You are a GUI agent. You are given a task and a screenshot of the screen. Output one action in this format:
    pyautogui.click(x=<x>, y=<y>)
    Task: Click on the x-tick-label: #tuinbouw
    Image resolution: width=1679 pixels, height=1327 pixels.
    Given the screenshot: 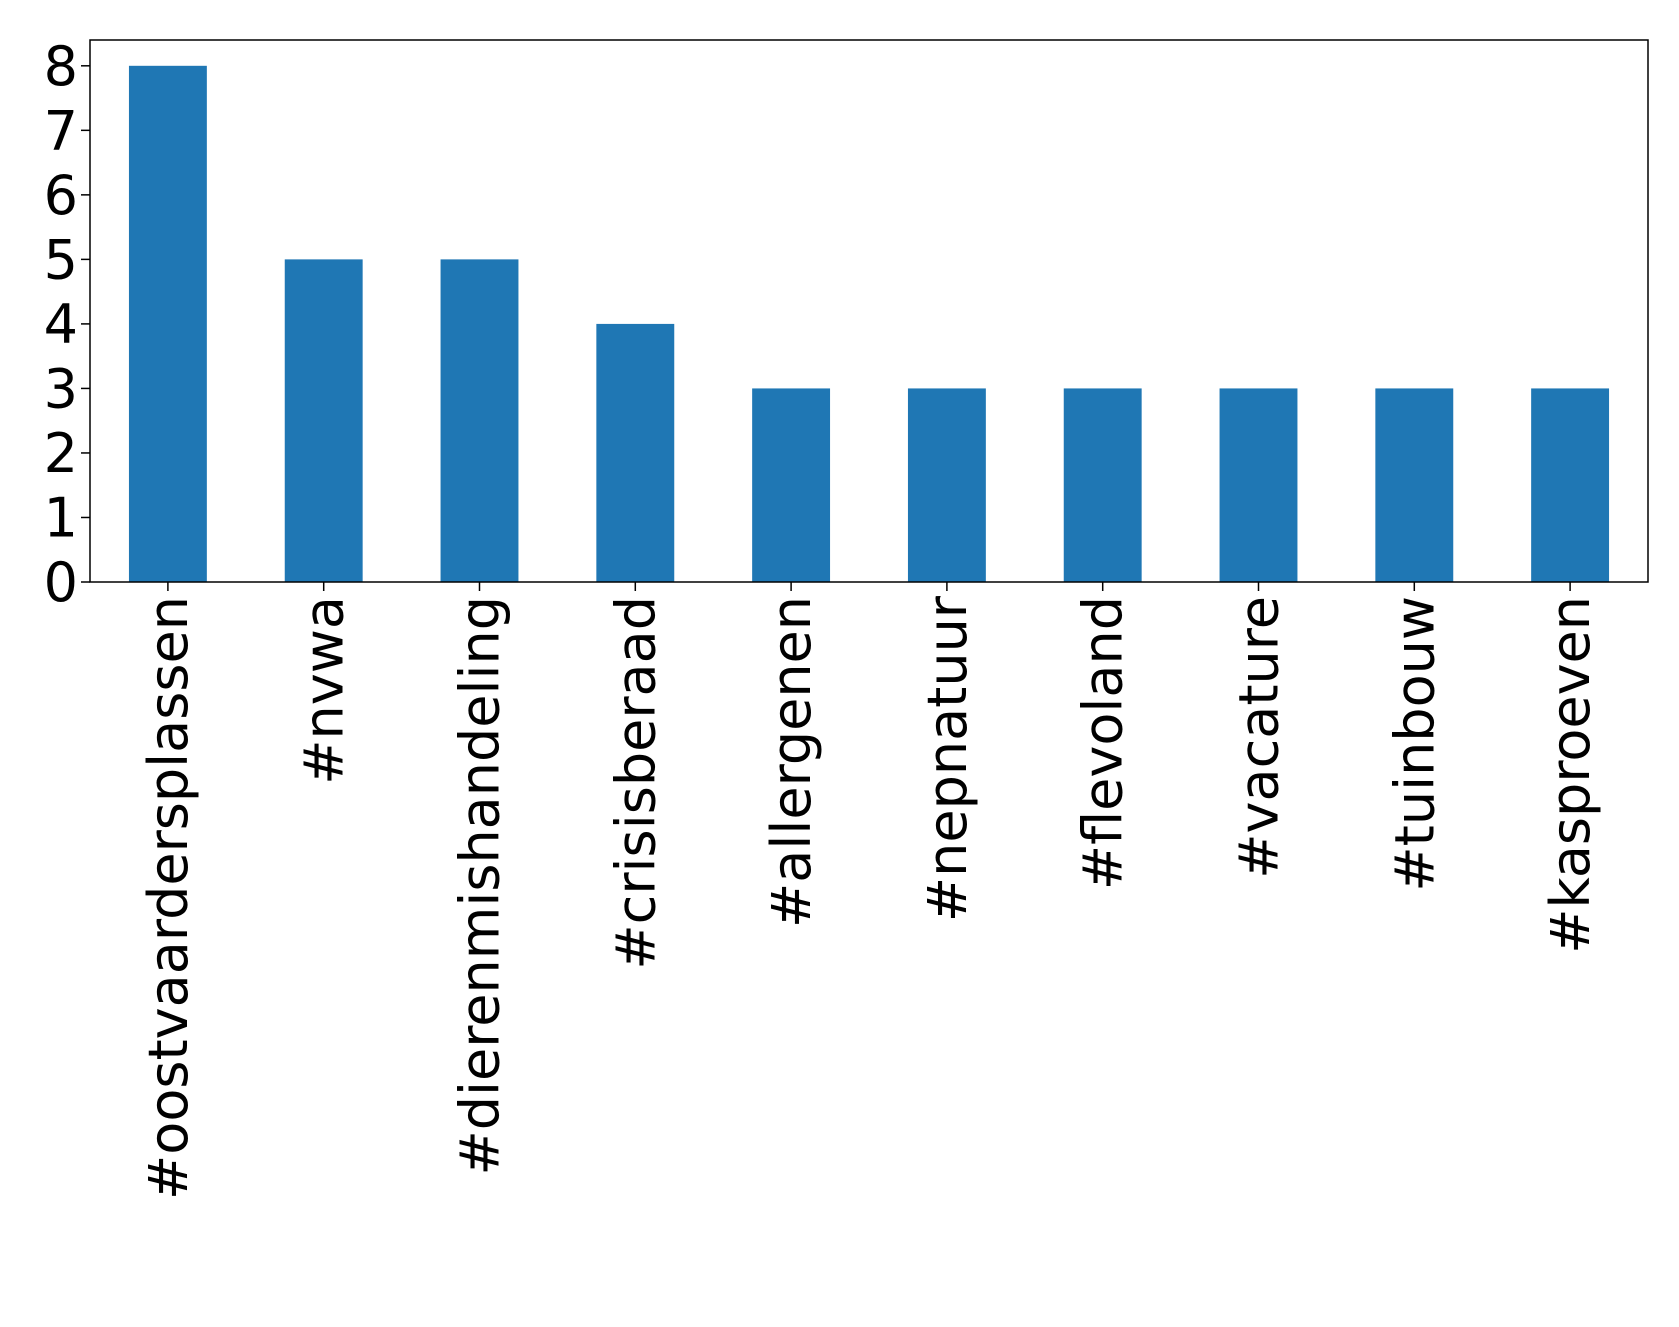 What is the action you would take?
    pyautogui.click(x=1414, y=744)
    